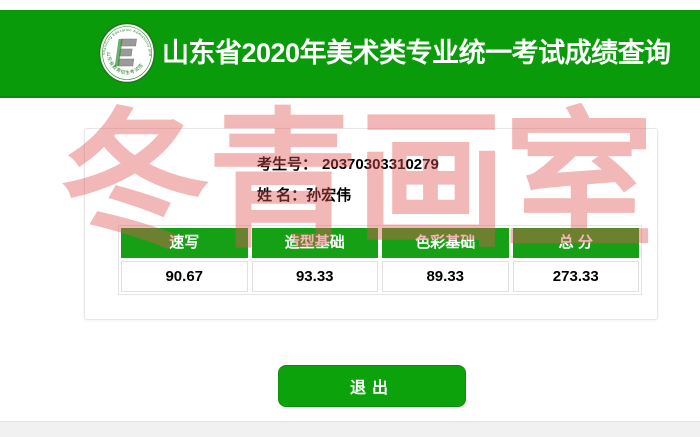 The width and height of the screenshot is (700, 437). I want to click on score-header-color: 色彩基础, so click(445, 243).